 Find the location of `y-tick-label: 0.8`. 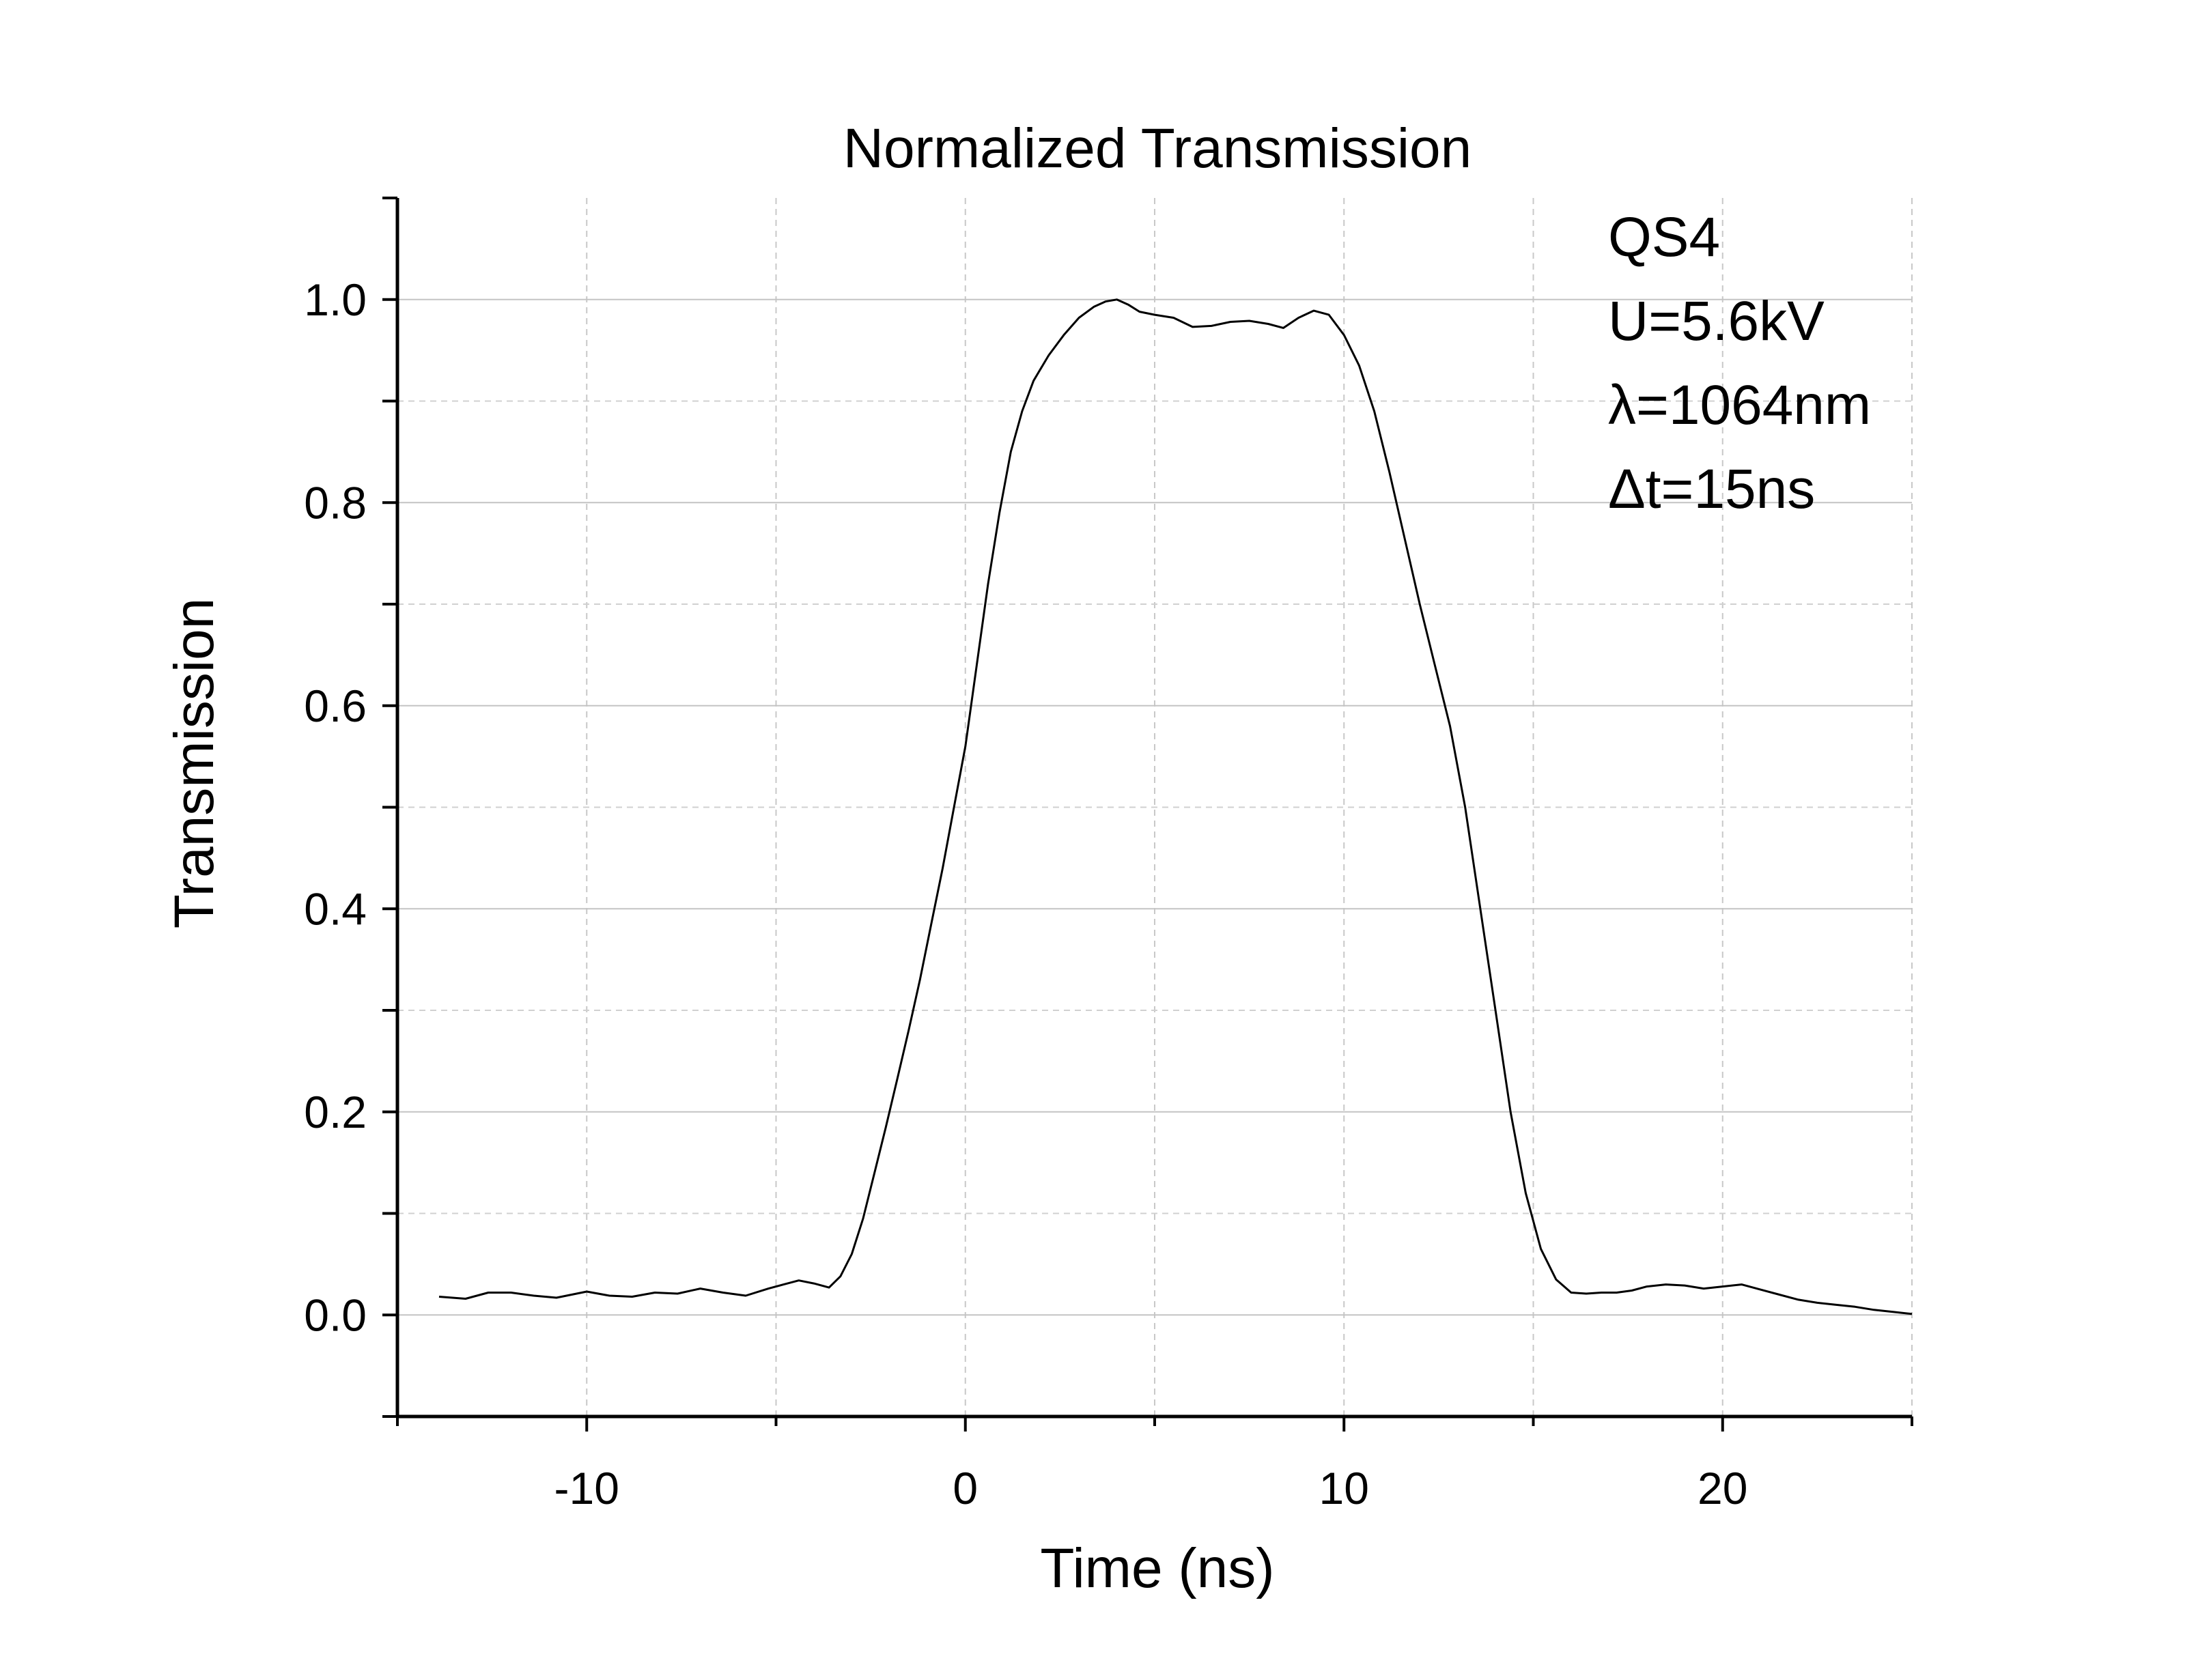

y-tick-label: 0.8 is located at coordinates (336, 502).